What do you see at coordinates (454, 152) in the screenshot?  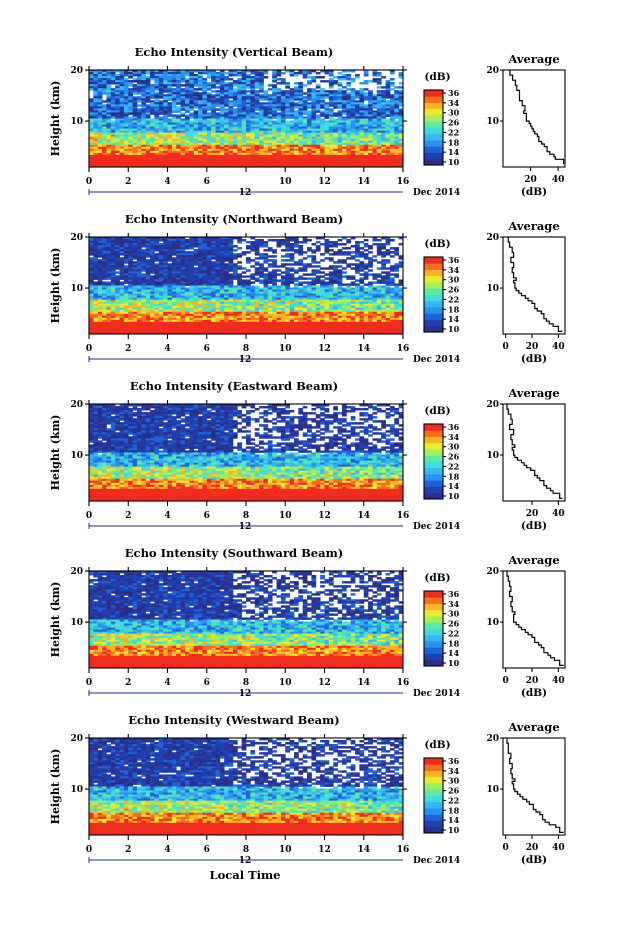 I see `colorbar-tick-label: 14` at bounding box center [454, 152].